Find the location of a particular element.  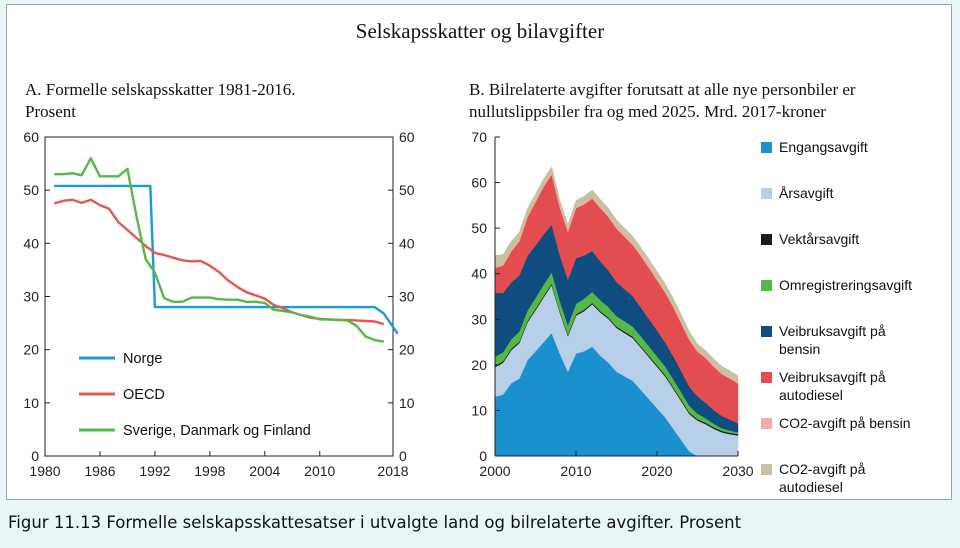

chart-a-ytick-label: 20 is located at coordinates (31, 350).